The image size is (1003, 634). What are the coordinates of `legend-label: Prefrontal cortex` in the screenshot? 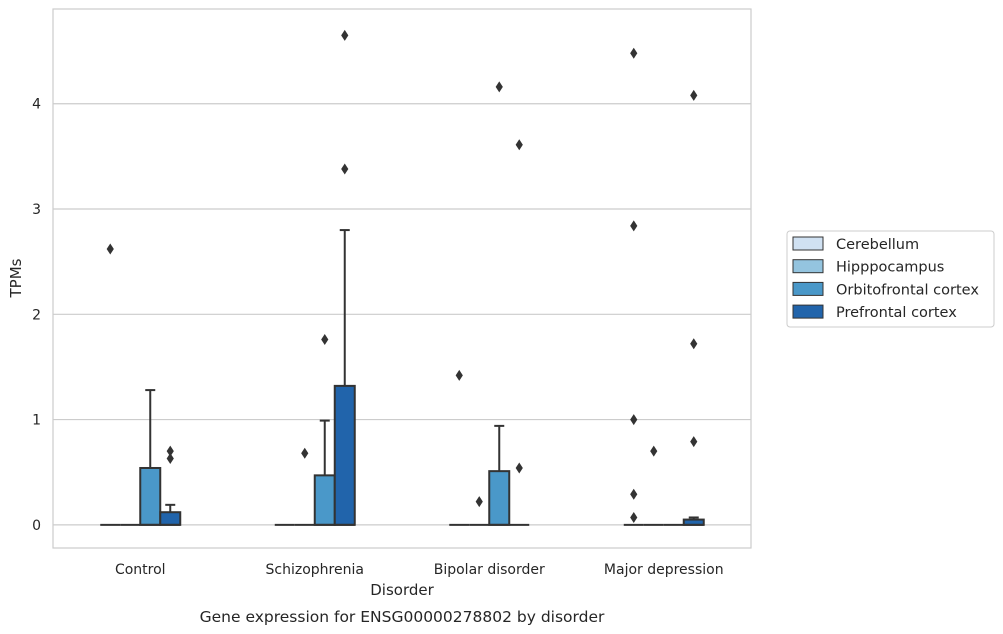 It's located at (896, 313).